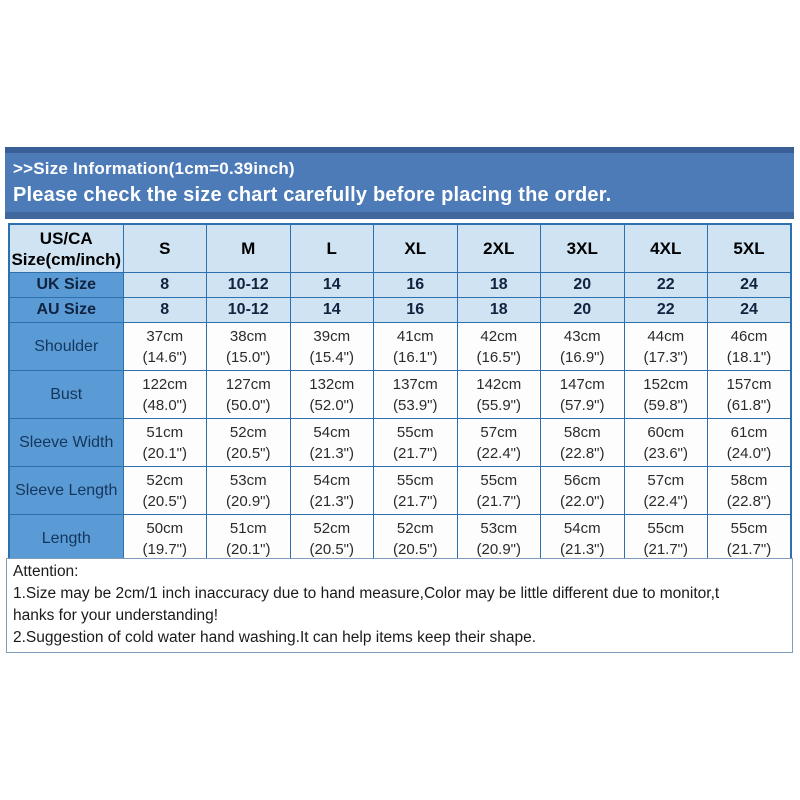 The width and height of the screenshot is (800, 800). I want to click on measurement-cell: 122cm (48.0"), so click(164, 394).